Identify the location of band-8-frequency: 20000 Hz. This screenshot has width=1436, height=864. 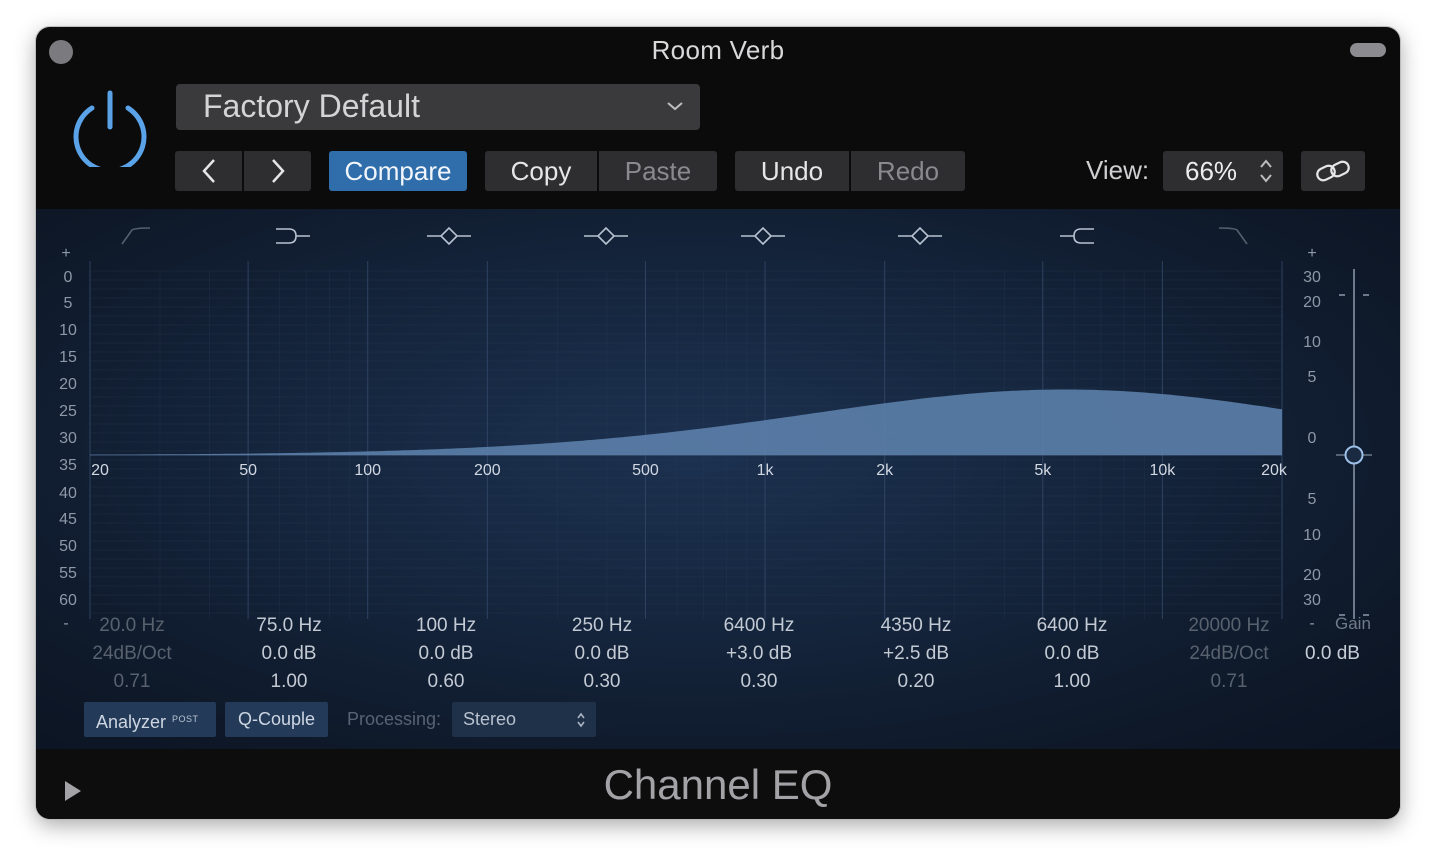
(1229, 625).